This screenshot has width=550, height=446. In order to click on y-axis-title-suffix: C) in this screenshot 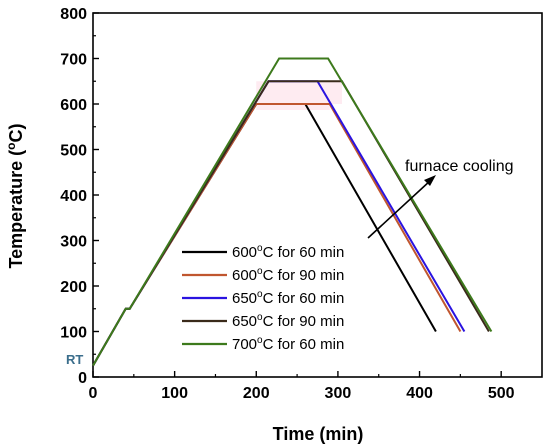, I will do `click(16, 132)`.